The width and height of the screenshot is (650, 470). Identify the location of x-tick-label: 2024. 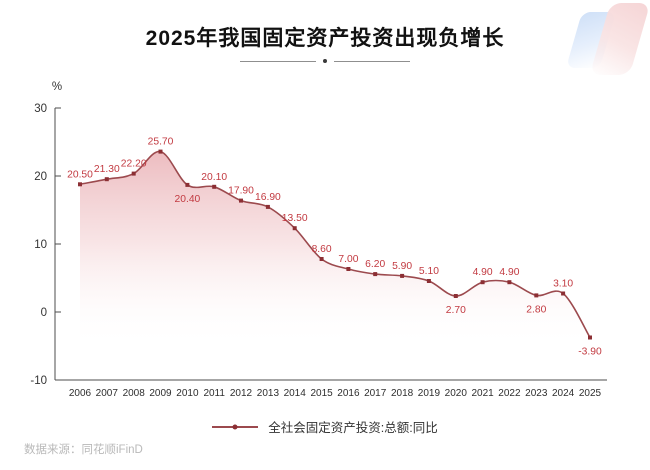
(563, 393).